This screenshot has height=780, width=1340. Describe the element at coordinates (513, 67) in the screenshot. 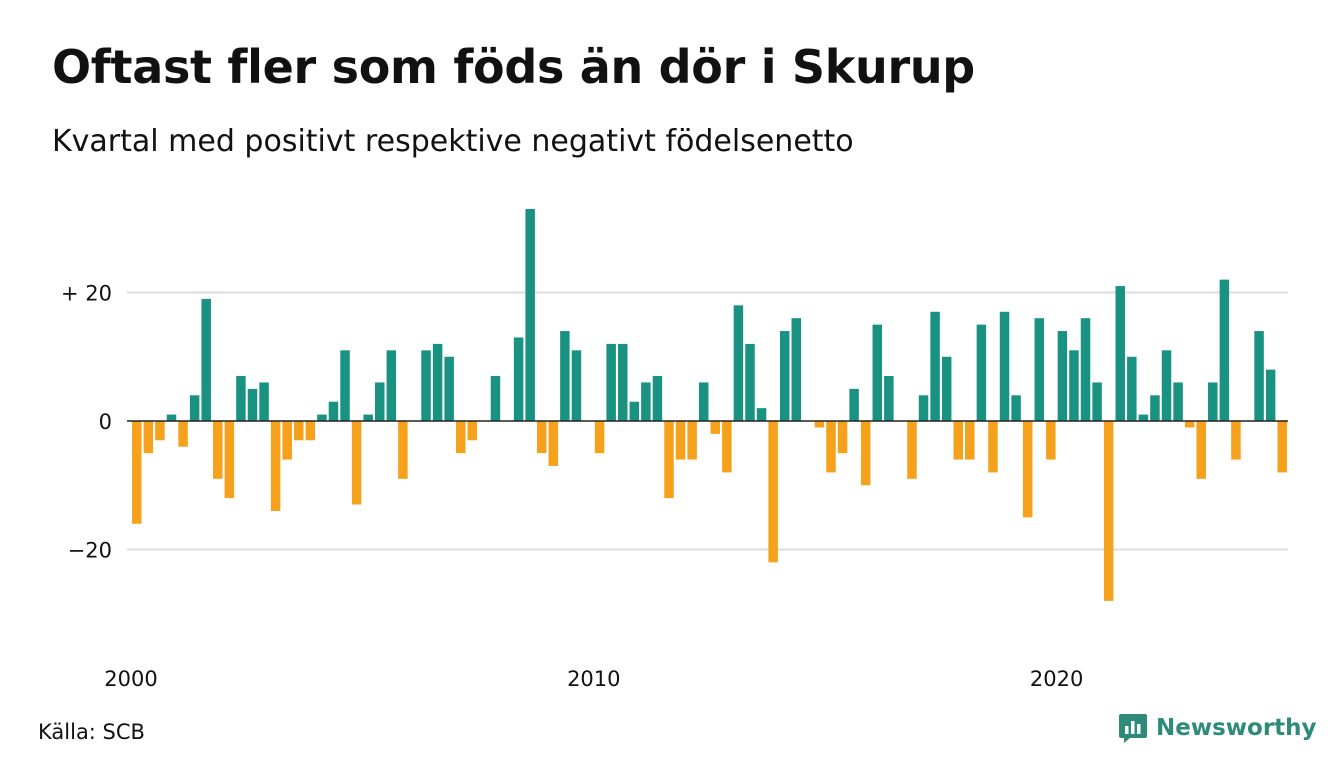

I see `chart-title: Oftast fler som föds än dör i Skurup` at that location.